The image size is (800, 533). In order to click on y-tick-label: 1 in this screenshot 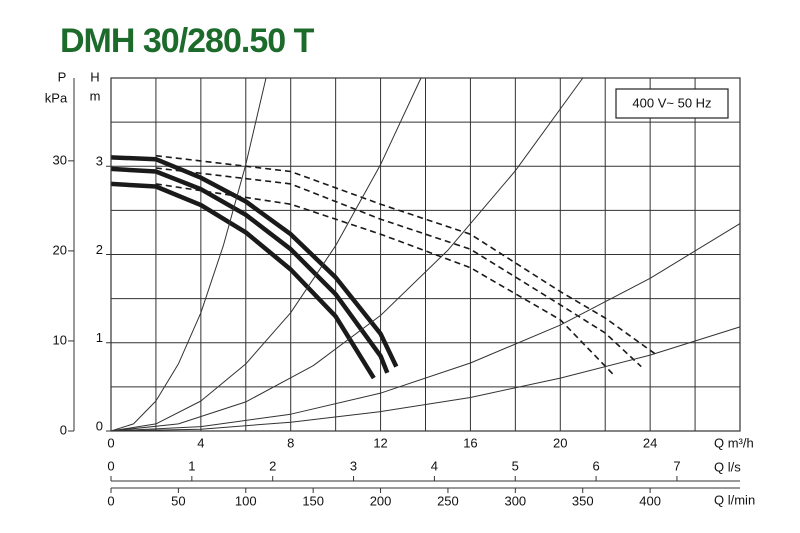, I will do `click(99, 337)`.